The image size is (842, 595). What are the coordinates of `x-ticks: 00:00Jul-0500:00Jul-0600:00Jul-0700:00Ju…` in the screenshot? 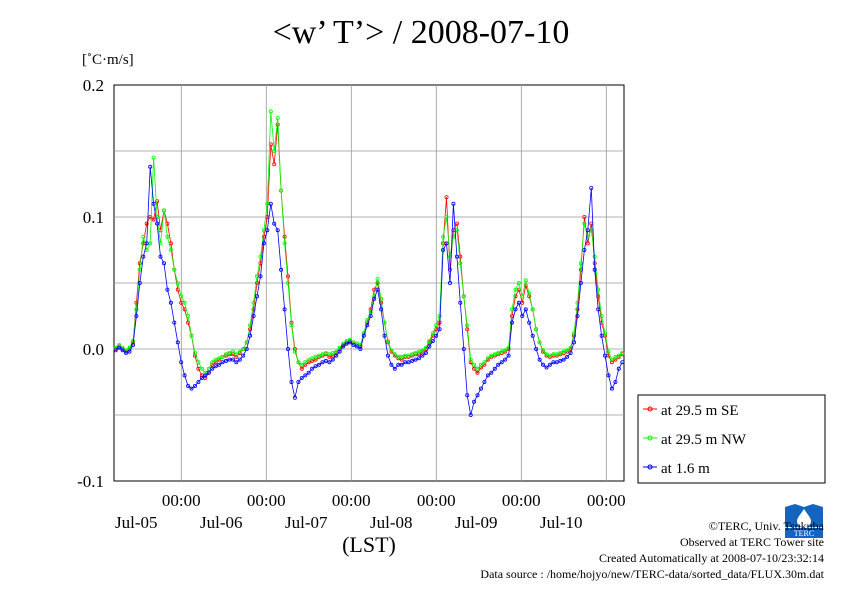 It's located at (370, 511).